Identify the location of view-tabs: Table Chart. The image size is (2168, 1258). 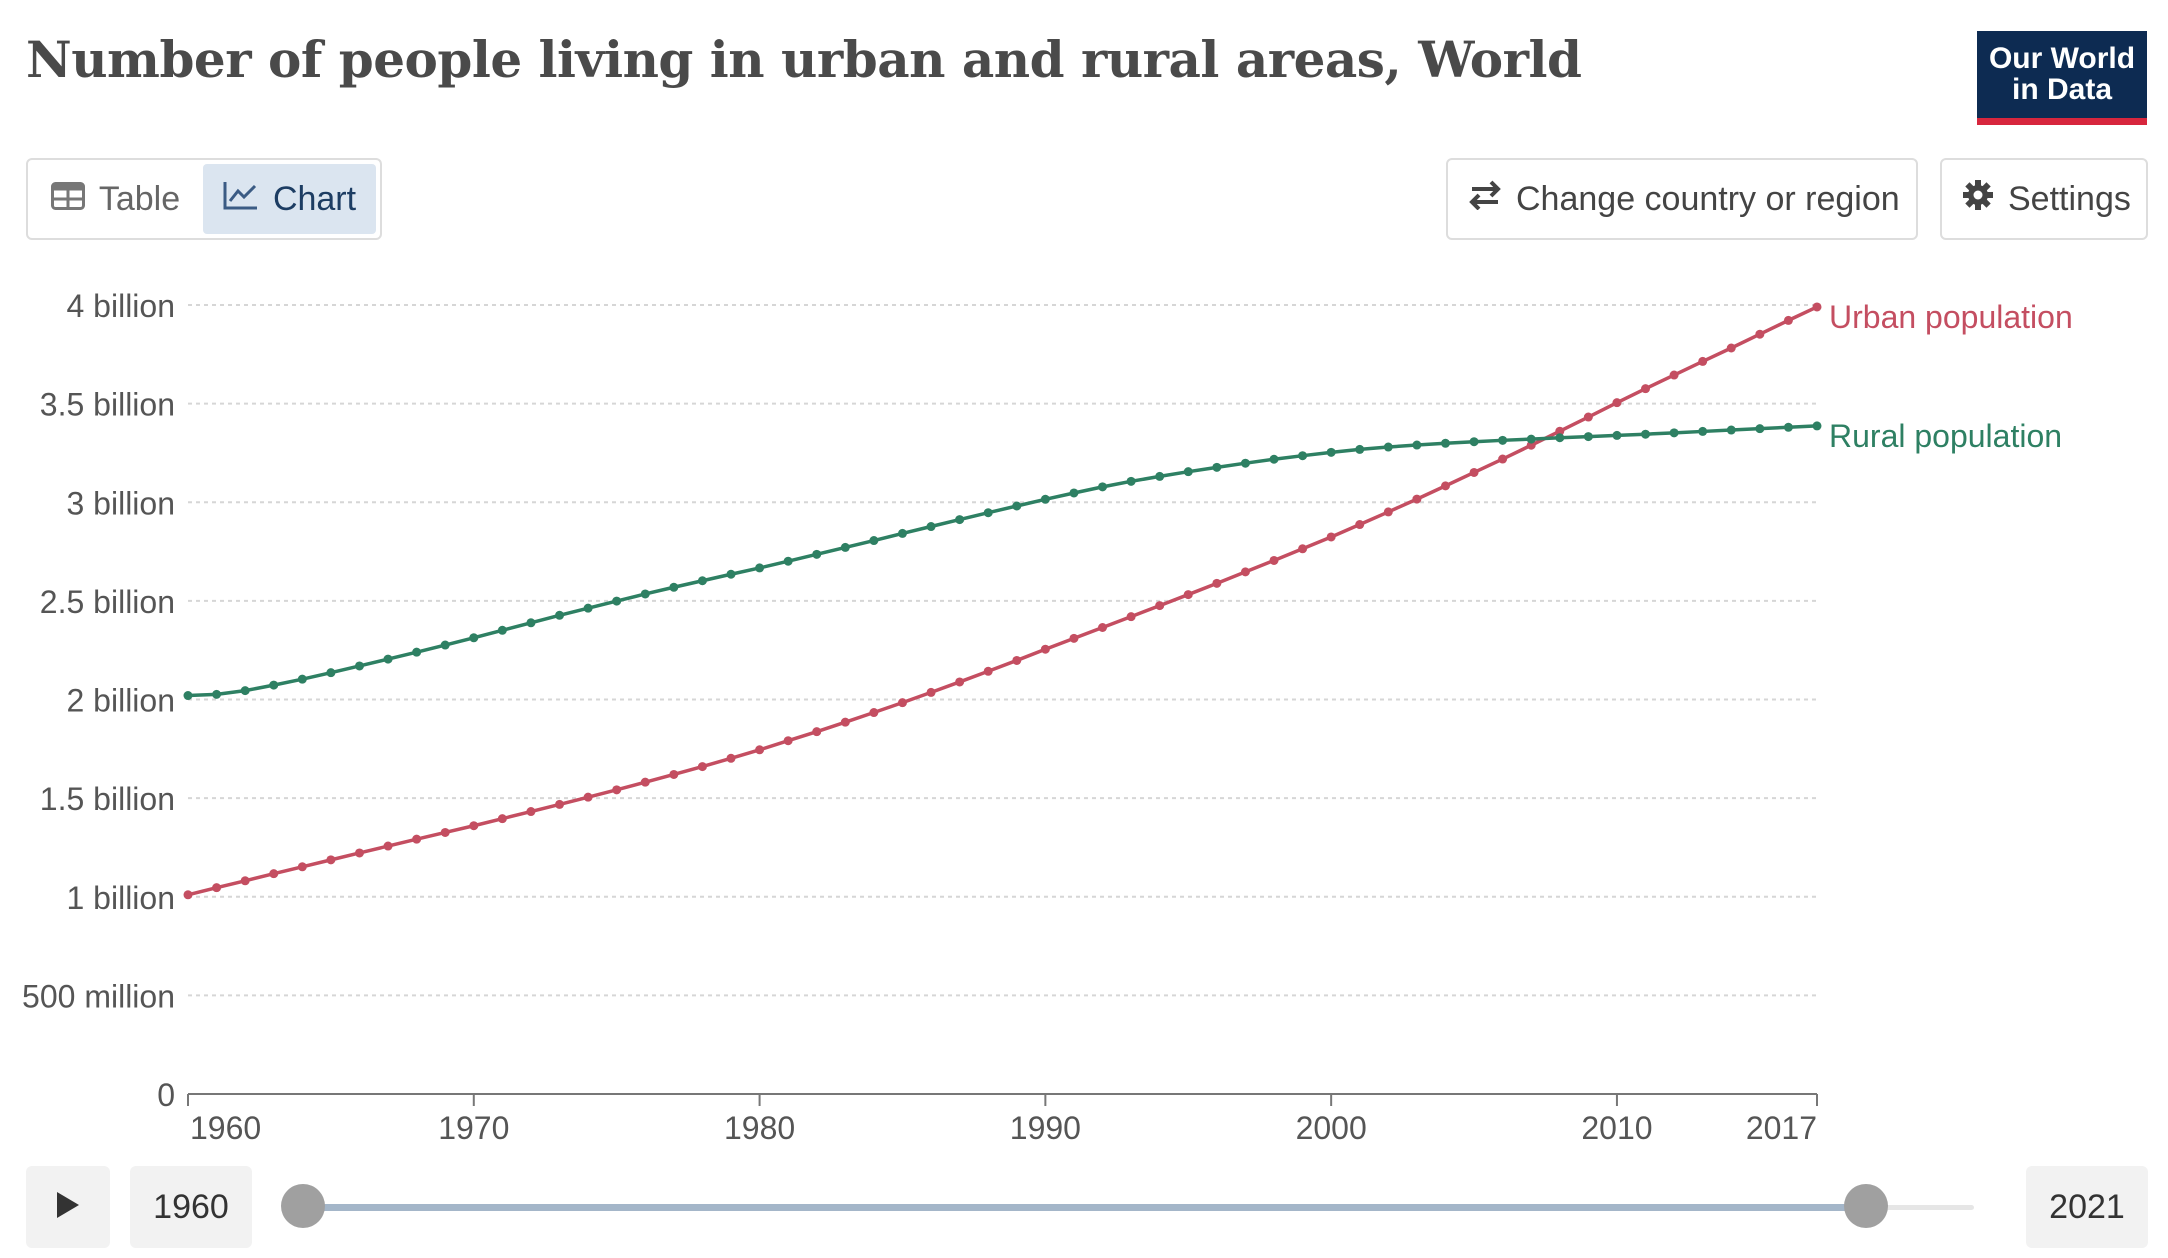
(204, 199).